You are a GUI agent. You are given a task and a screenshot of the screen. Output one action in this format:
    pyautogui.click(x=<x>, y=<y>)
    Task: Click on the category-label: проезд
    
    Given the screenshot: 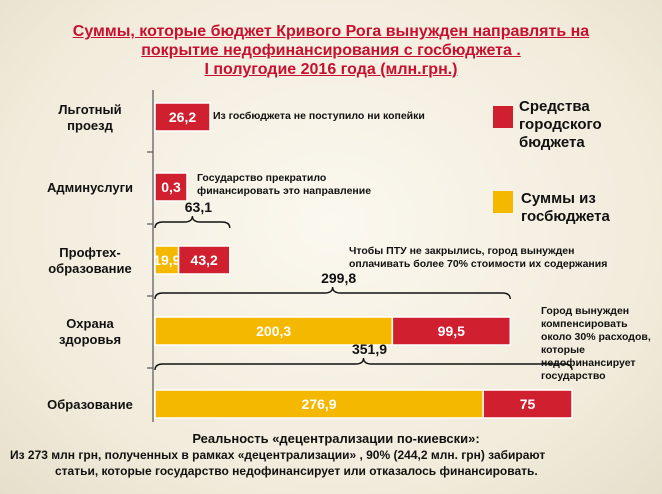 What is the action you would take?
    pyautogui.click(x=90, y=125)
    